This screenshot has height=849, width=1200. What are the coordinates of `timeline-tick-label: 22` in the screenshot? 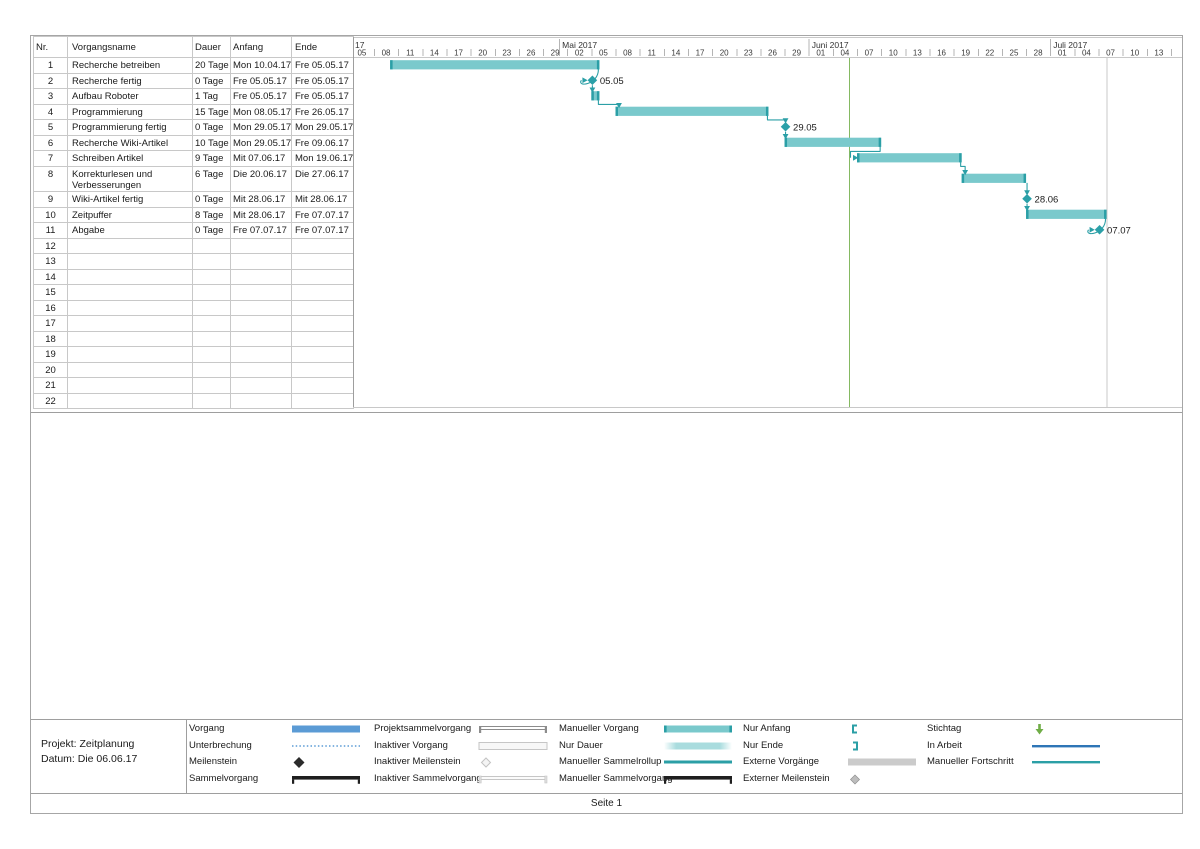 It's located at (989, 53).